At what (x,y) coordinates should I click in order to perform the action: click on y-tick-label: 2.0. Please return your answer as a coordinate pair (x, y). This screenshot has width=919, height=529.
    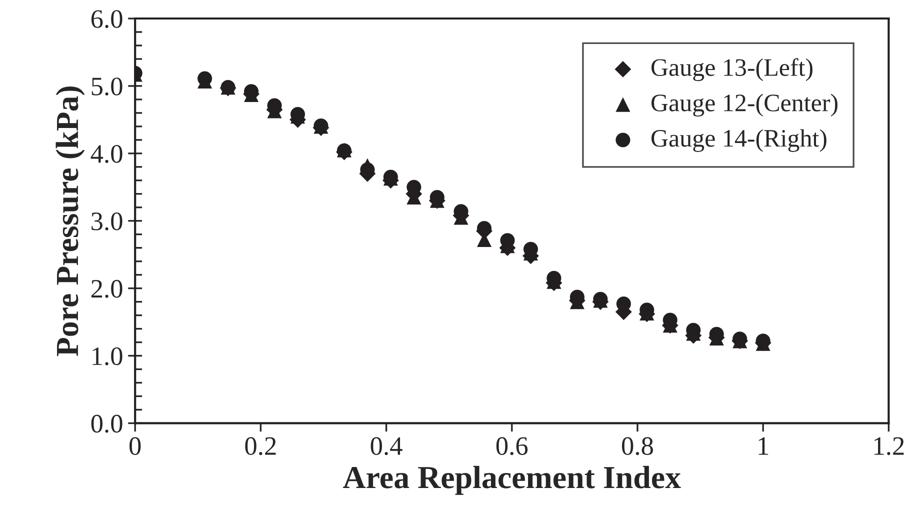
    Looking at the image, I should click on (106, 289).